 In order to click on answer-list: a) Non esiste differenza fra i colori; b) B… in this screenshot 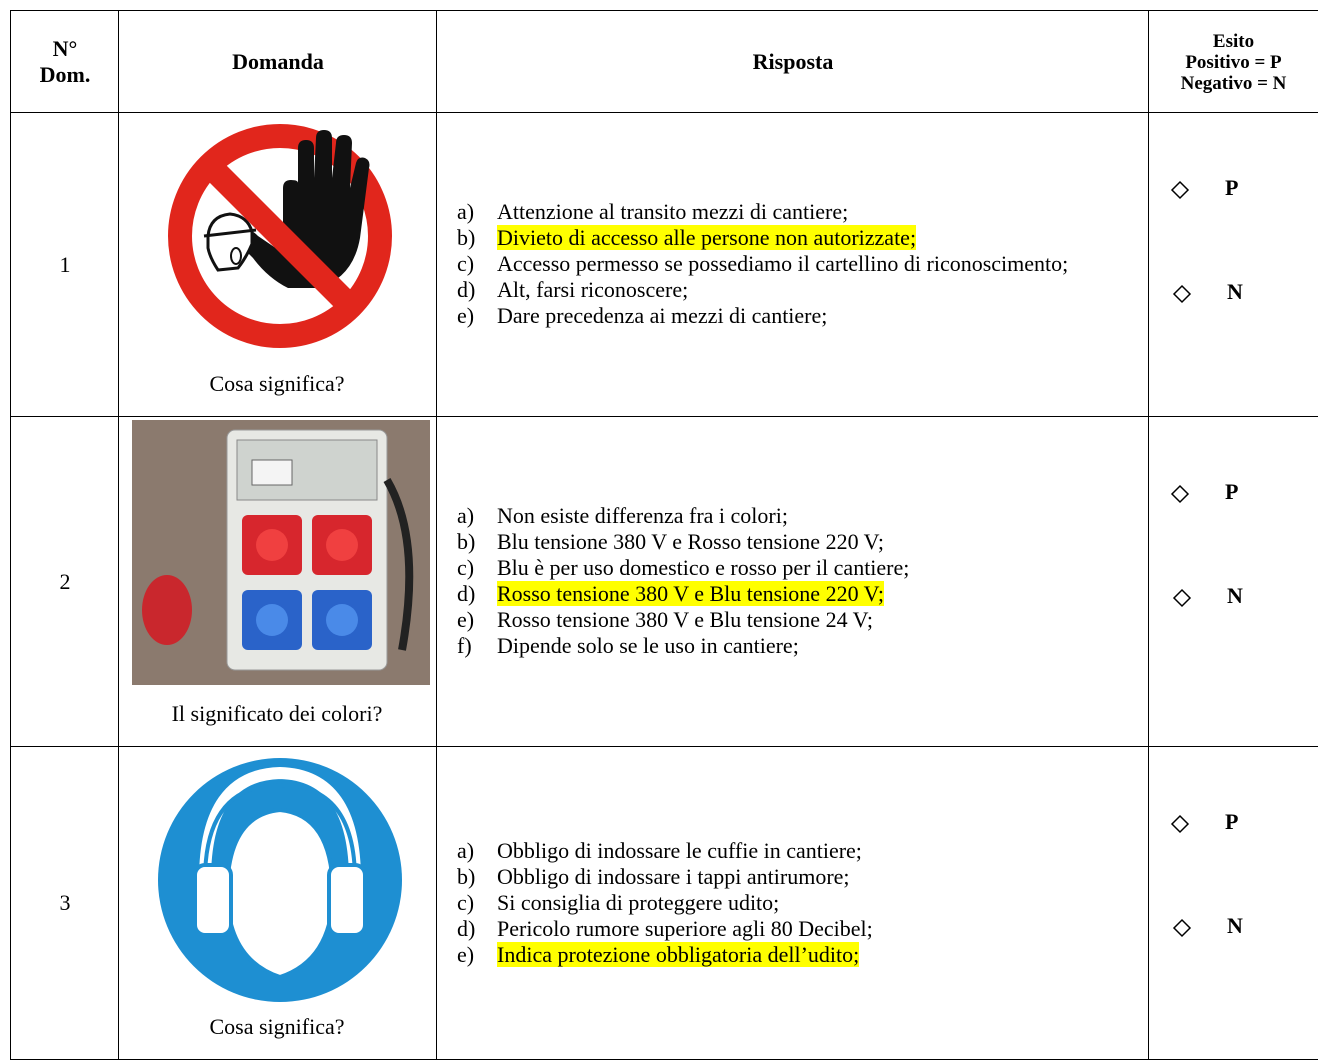, I will do `click(792, 581)`.